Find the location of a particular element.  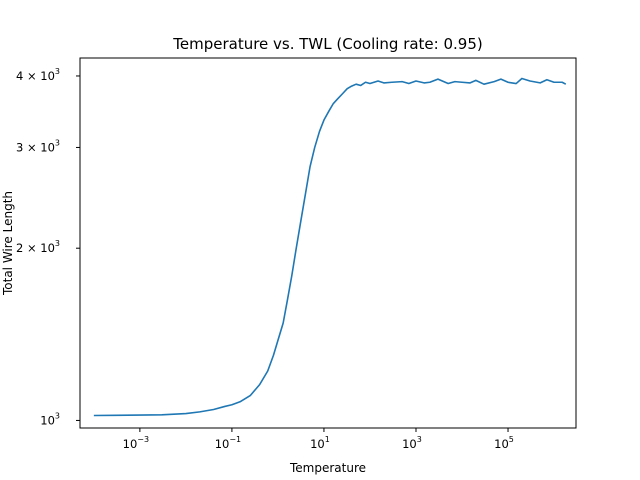

y-tick-label: 4 × 103 is located at coordinates (38, 75).